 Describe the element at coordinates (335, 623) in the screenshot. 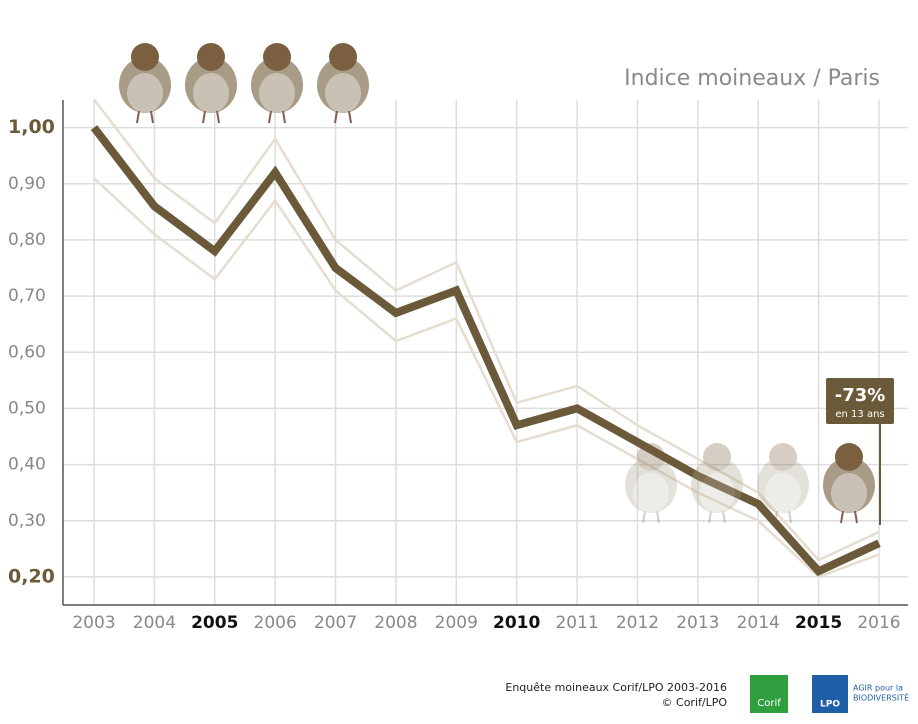

I see `x-tick-label: 2007` at that location.